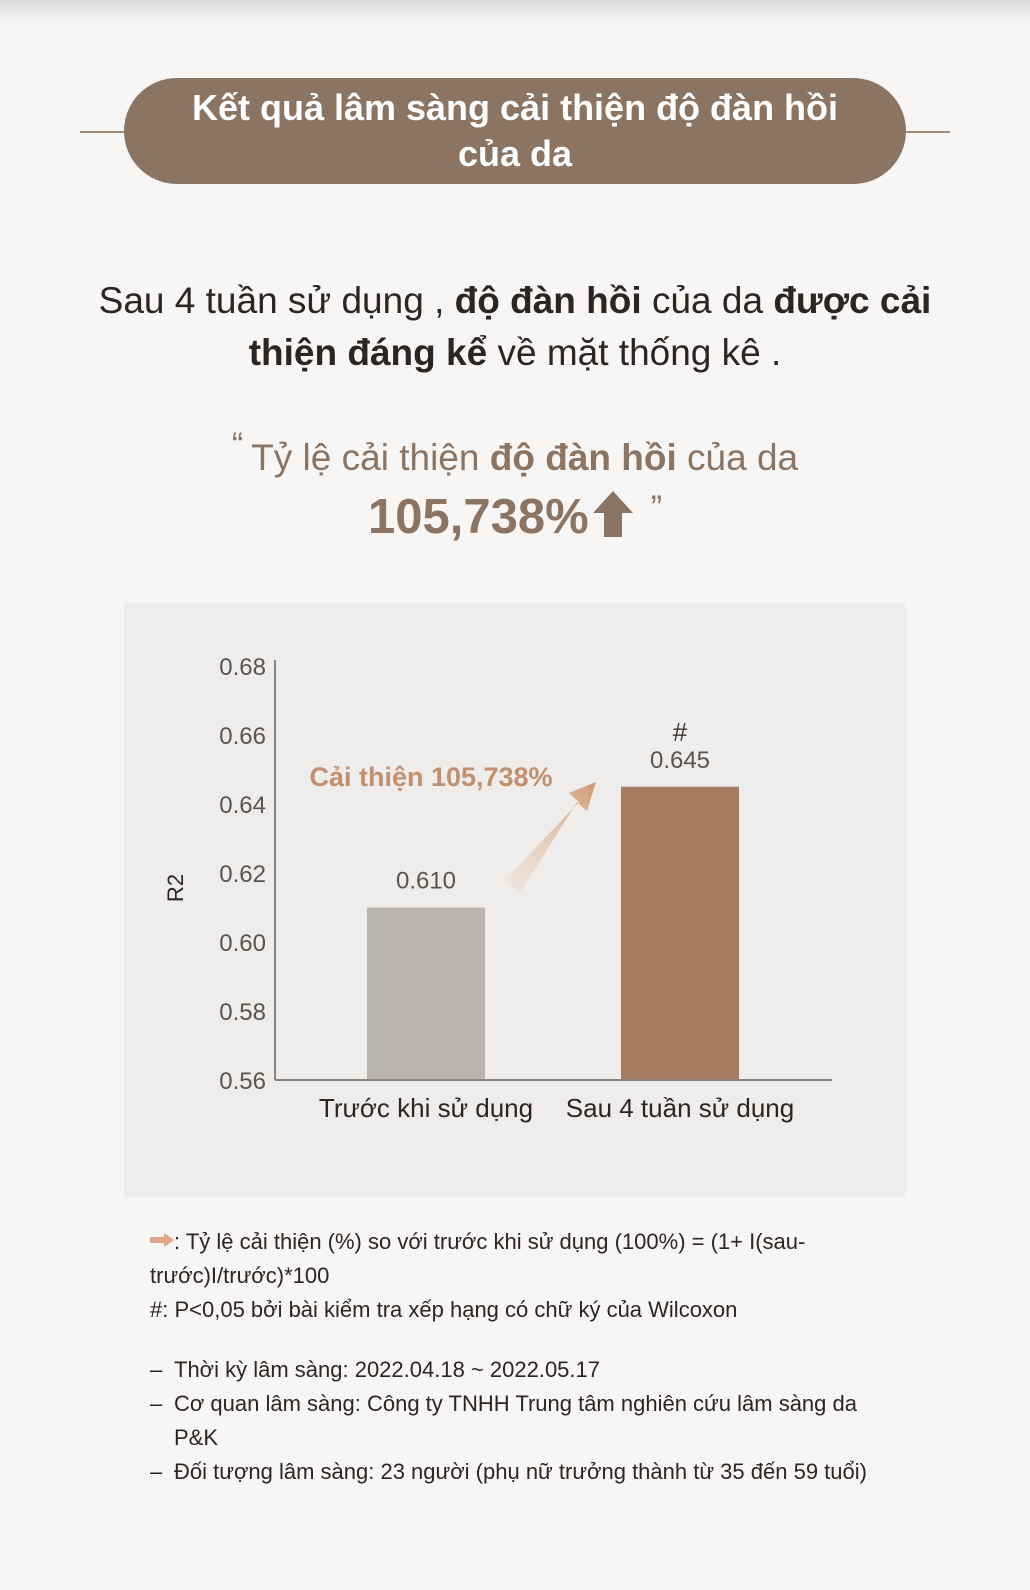 Image resolution: width=1030 pixels, height=1590 pixels. What do you see at coordinates (242, 943) in the screenshot?
I see `y-tick-label: 0.60` at bounding box center [242, 943].